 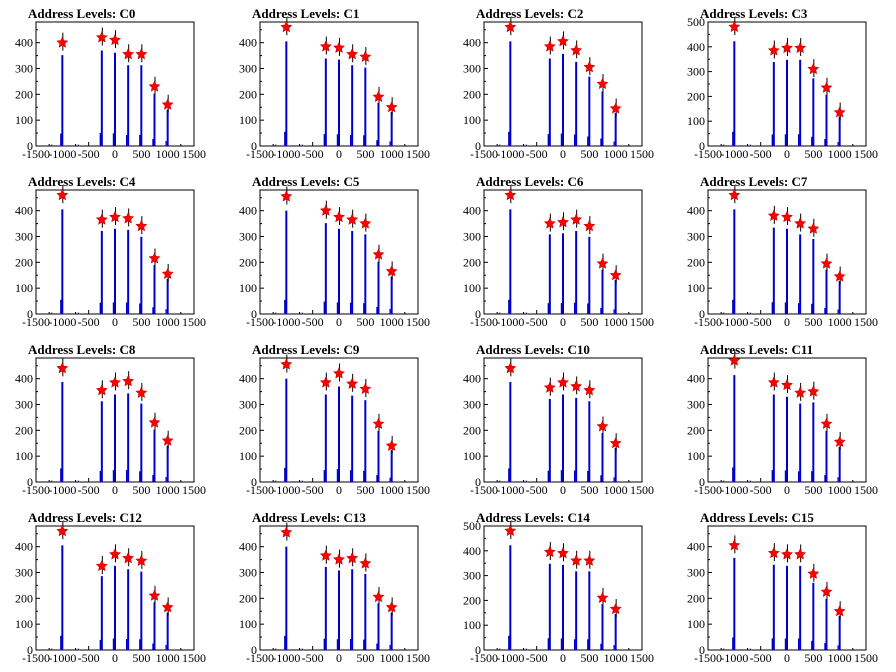 What do you see at coordinates (757, 517) in the screenshot?
I see `panel-title: Address Levels: C15` at bounding box center [757, 517].